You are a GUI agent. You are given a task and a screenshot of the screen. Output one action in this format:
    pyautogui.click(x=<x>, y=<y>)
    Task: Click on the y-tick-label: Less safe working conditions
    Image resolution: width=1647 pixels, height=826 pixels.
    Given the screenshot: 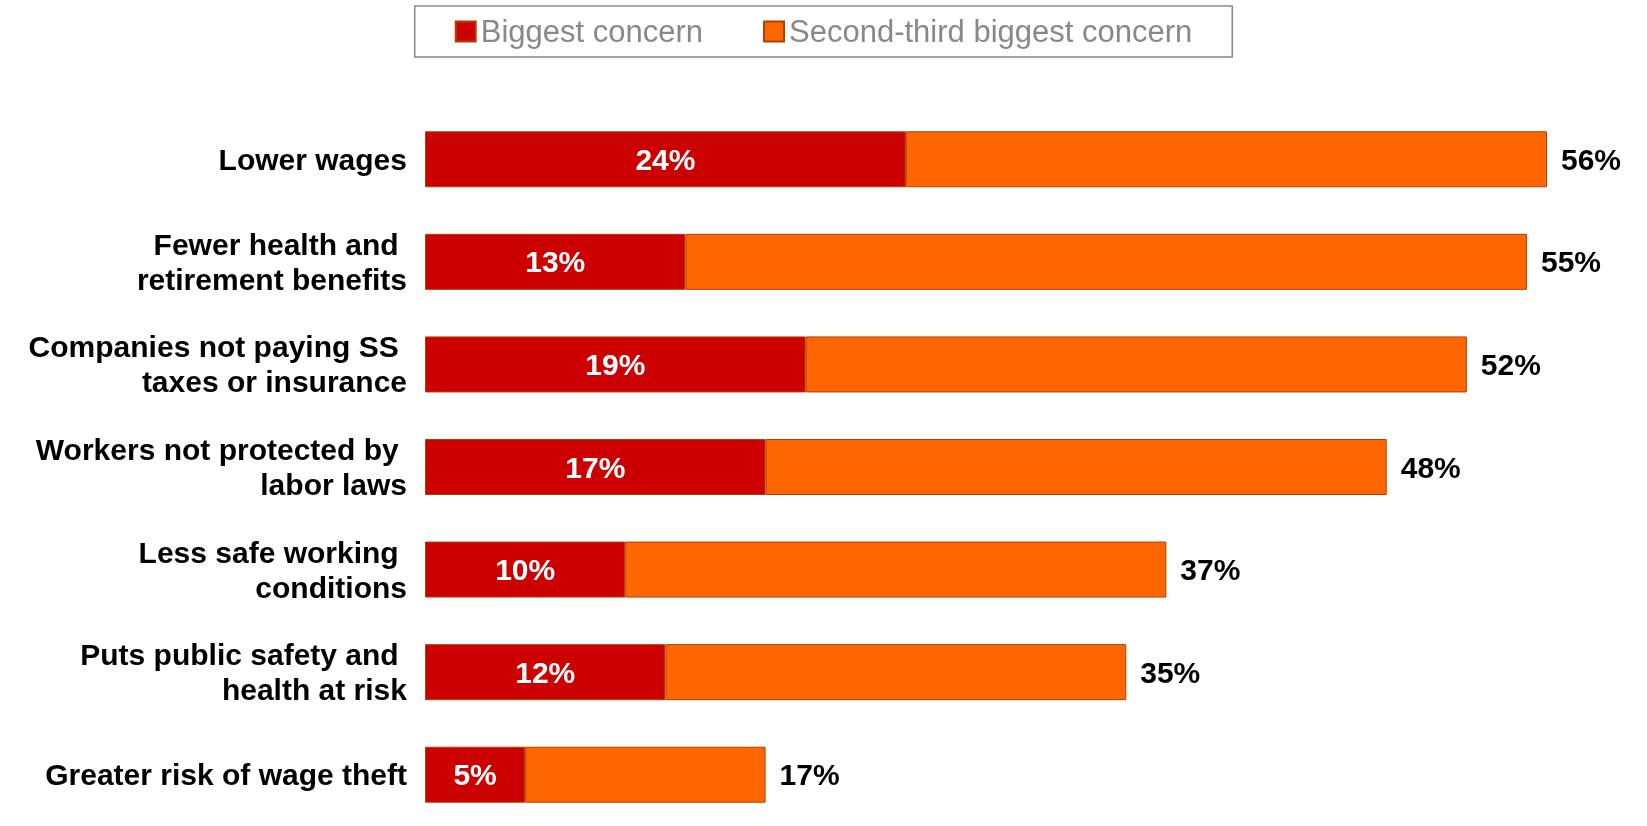 What is the action you would take?
    pyautogui.click(x=272, y=569)
    